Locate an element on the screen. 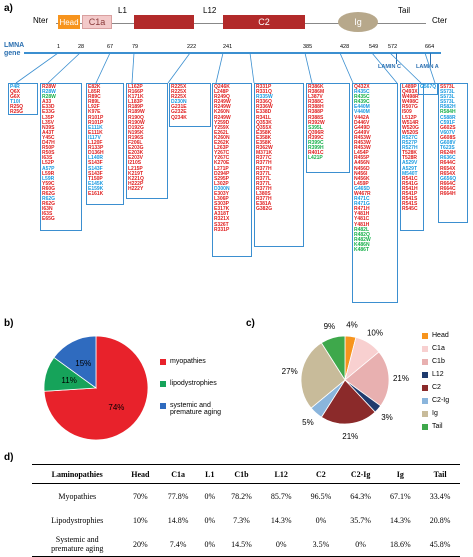 This screenshot has height=557, width=473. pie-label: 15% is located at coordinates (83, 363).